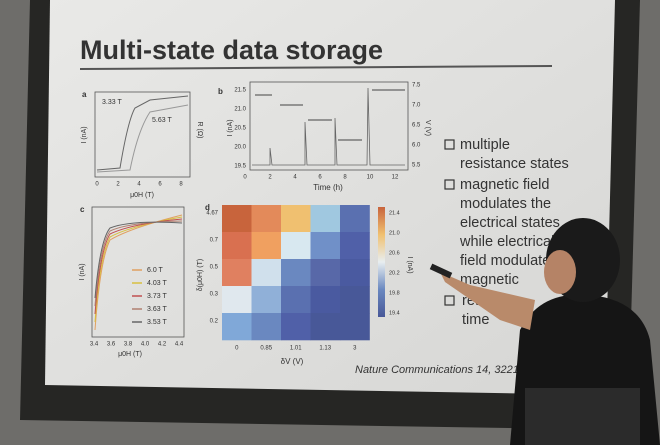 Image resolution: width=660 pixels, height=445 pixels. What do you see at coordinates (416, 86) in the screenshot?
I see `tick-label: 7.5` at bounding box center [416, 86].